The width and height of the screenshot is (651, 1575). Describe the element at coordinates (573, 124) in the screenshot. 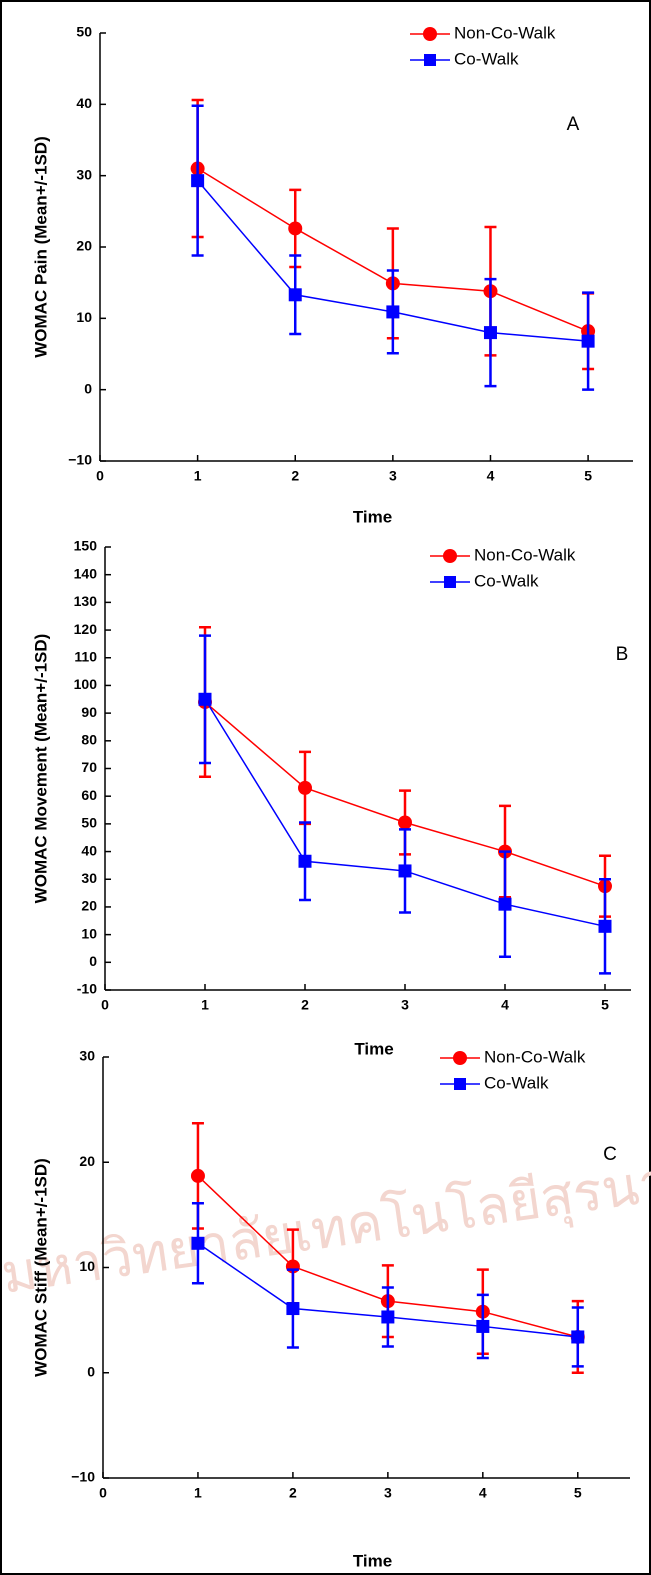

I see `panel-label: A` at that location.